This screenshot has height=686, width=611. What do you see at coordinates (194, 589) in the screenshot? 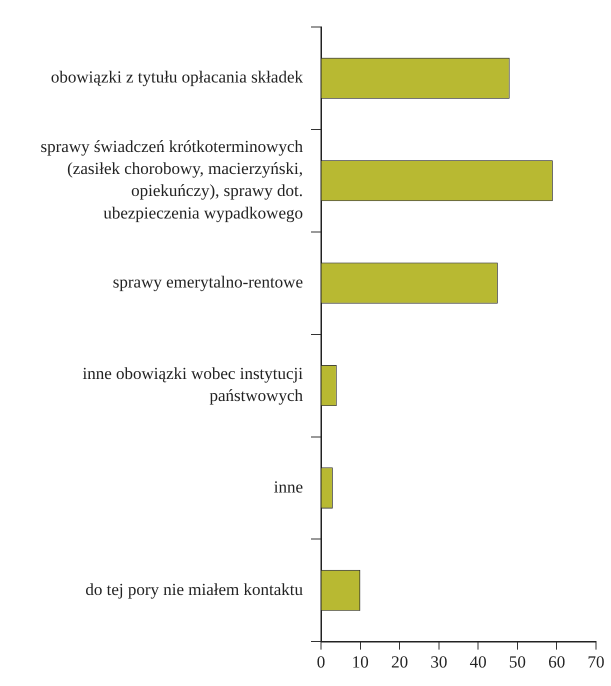
I see `y-tick-label: do tej pory nie miałem kontaktu` at bounding box center [194, 589].